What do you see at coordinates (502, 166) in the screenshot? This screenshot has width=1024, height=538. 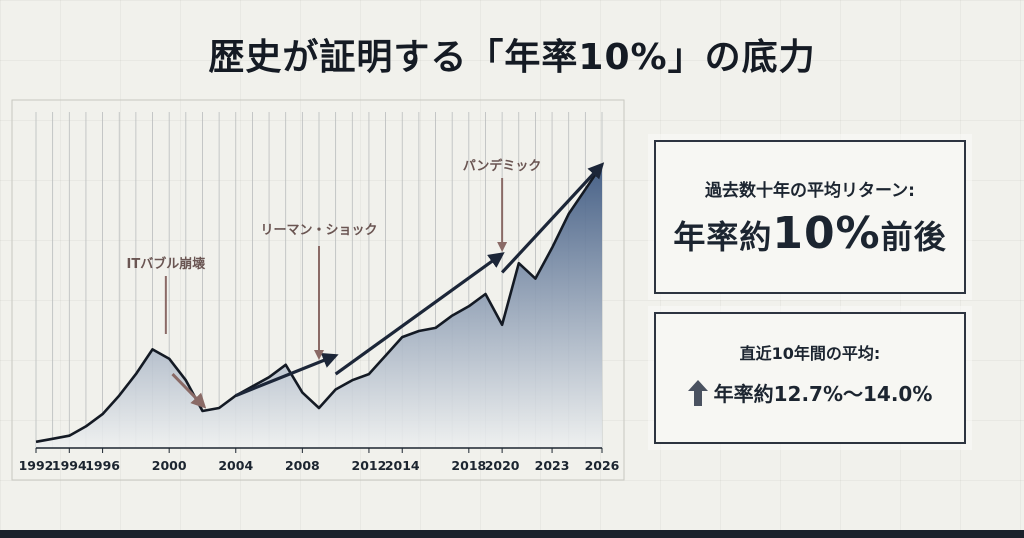 I see `pandemic-label: パンデミック` at bounding box center [502, 166].